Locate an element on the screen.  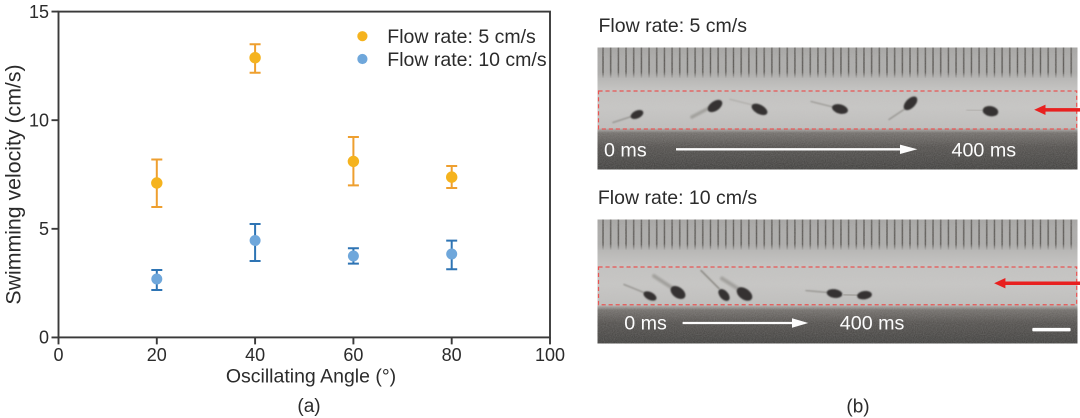
svg-text: (b) is located at coordinates (857, 407).